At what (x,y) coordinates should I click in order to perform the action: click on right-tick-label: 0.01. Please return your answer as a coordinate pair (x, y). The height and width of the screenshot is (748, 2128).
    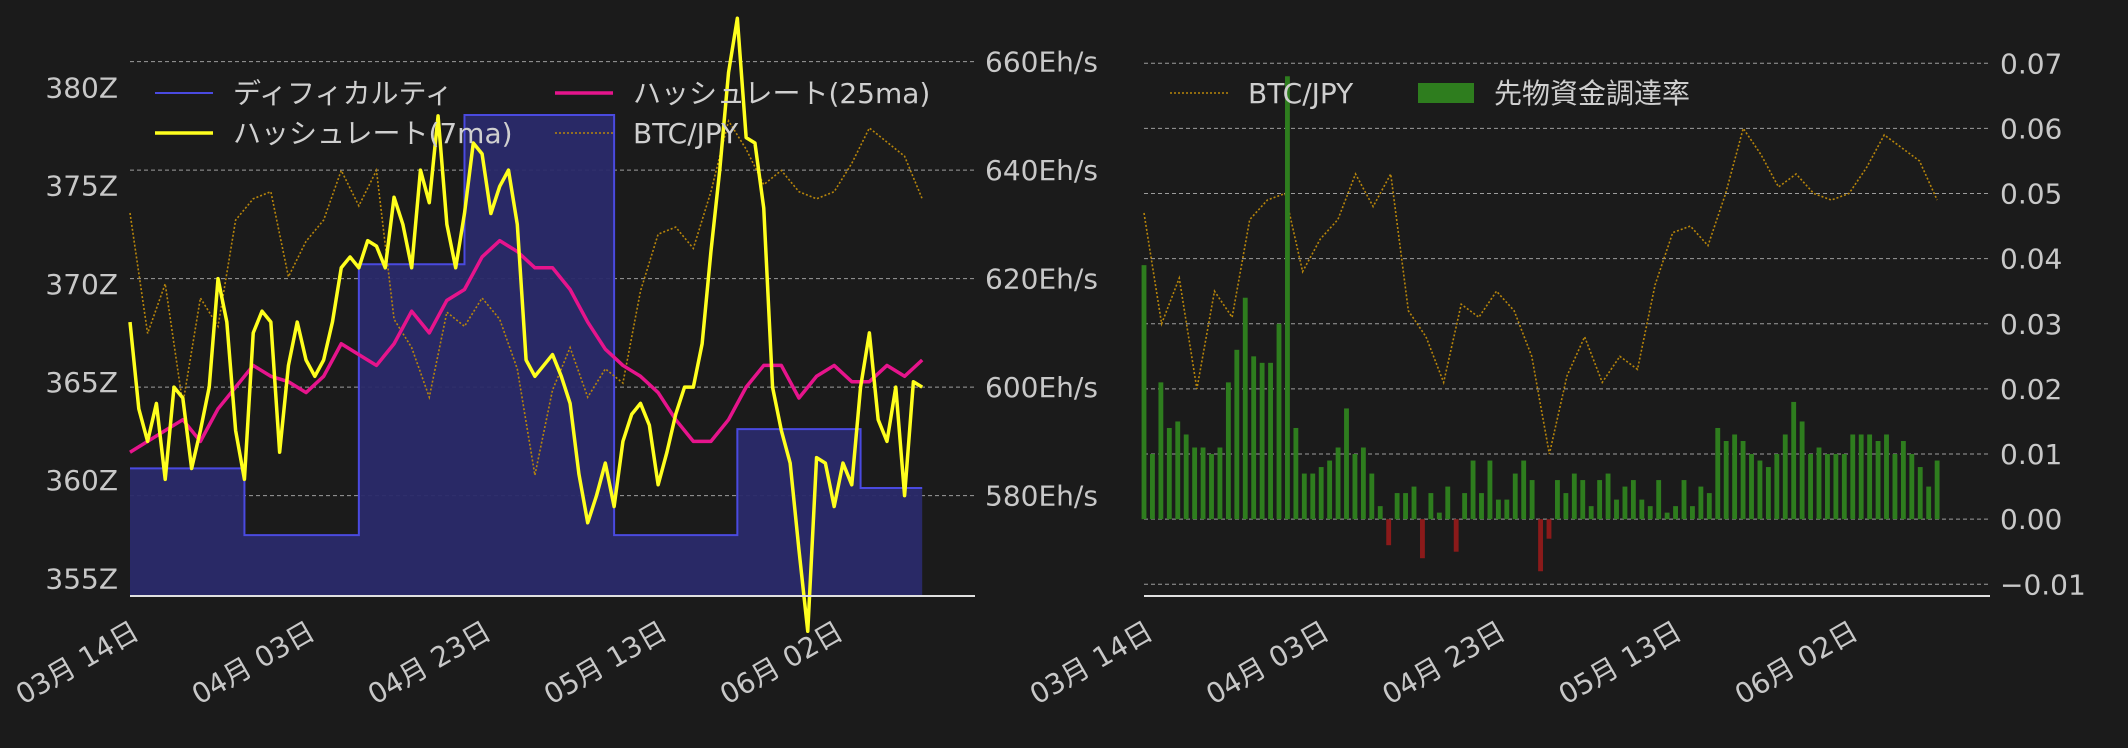
    Looking at the image, I should click on (2031, 454).